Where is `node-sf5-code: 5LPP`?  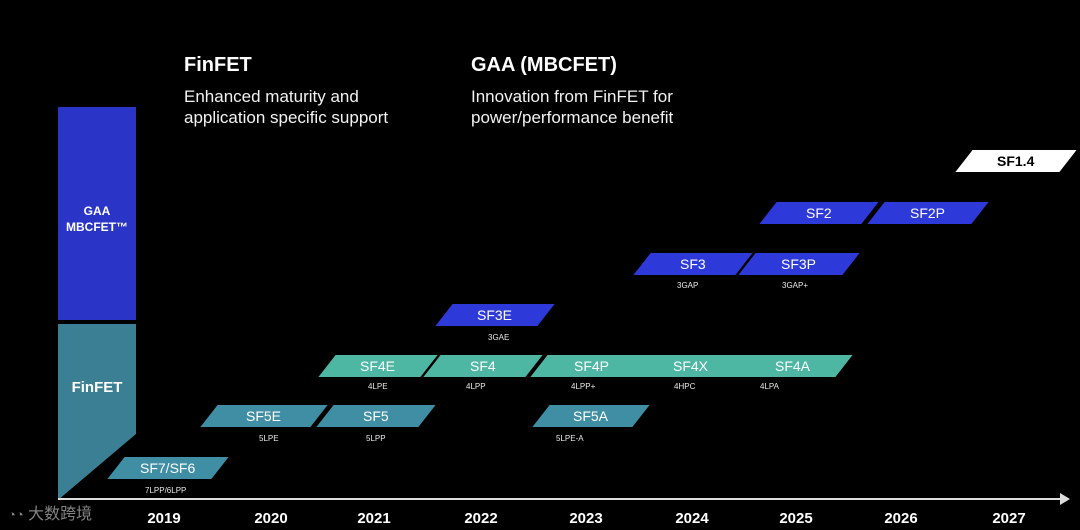 node-sf5-code: 5LPP is located at coordinates (376, 438).